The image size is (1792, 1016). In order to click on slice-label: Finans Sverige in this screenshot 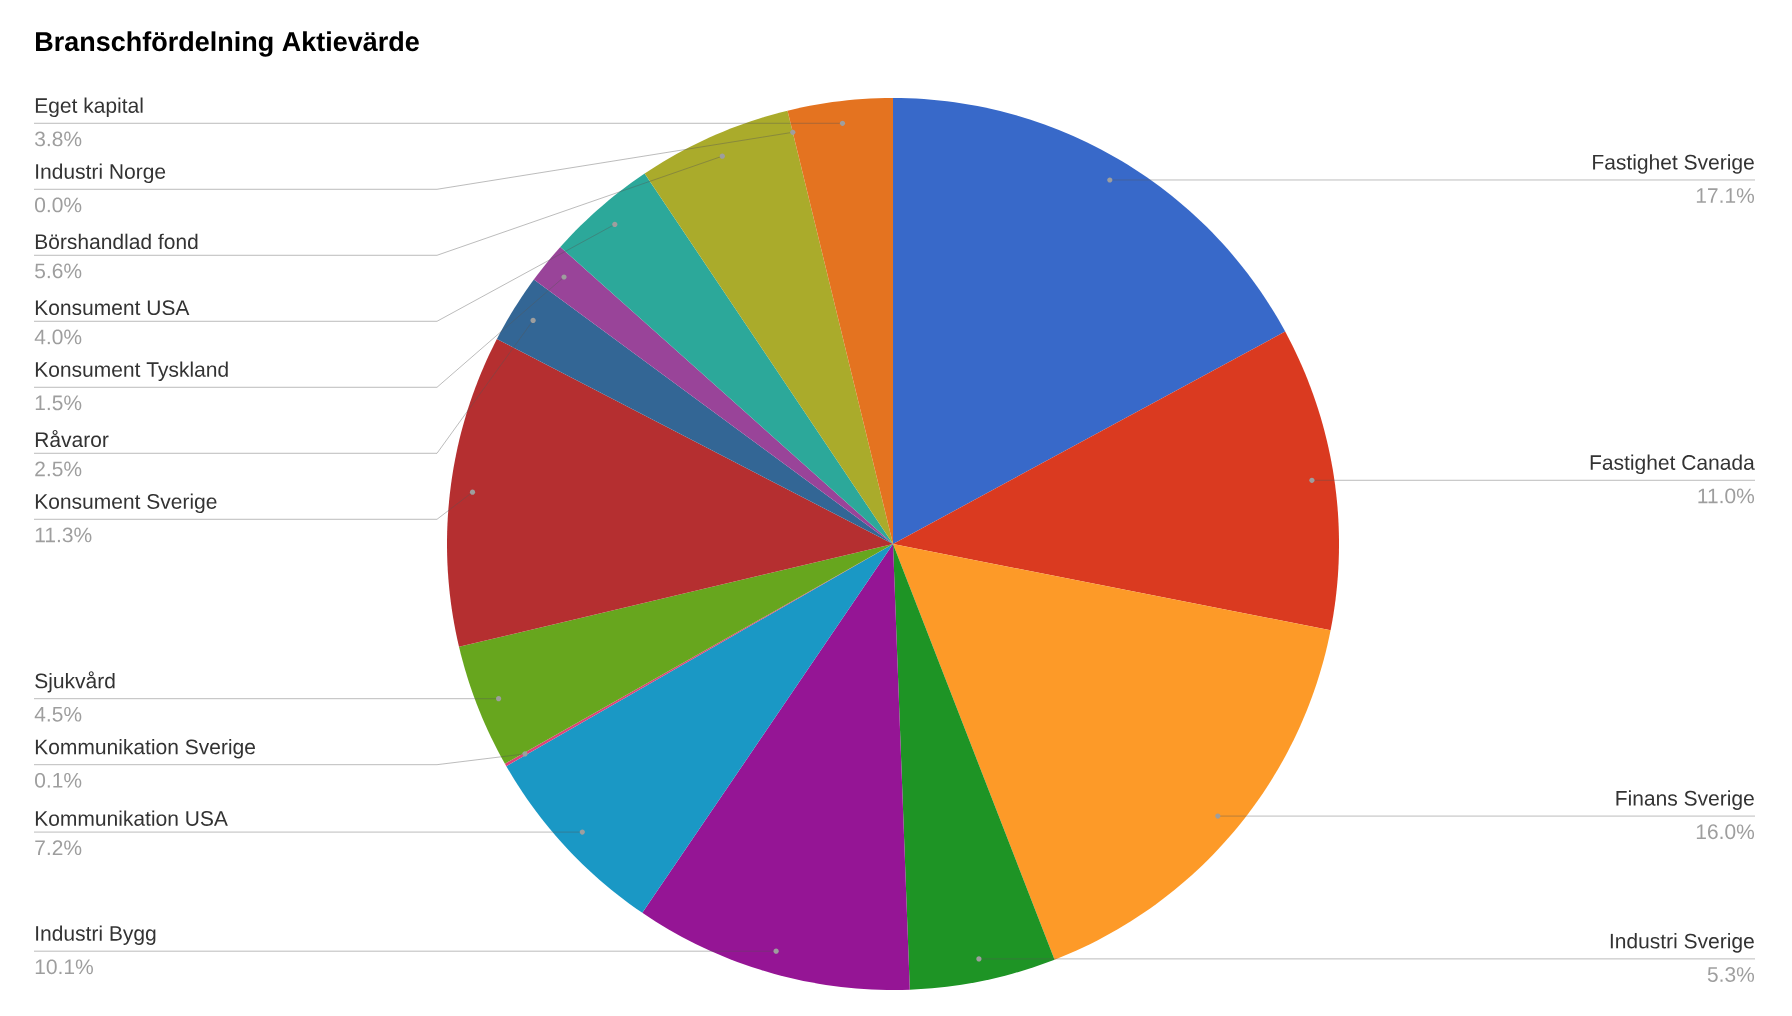, I will do `click(1685, 800)`.